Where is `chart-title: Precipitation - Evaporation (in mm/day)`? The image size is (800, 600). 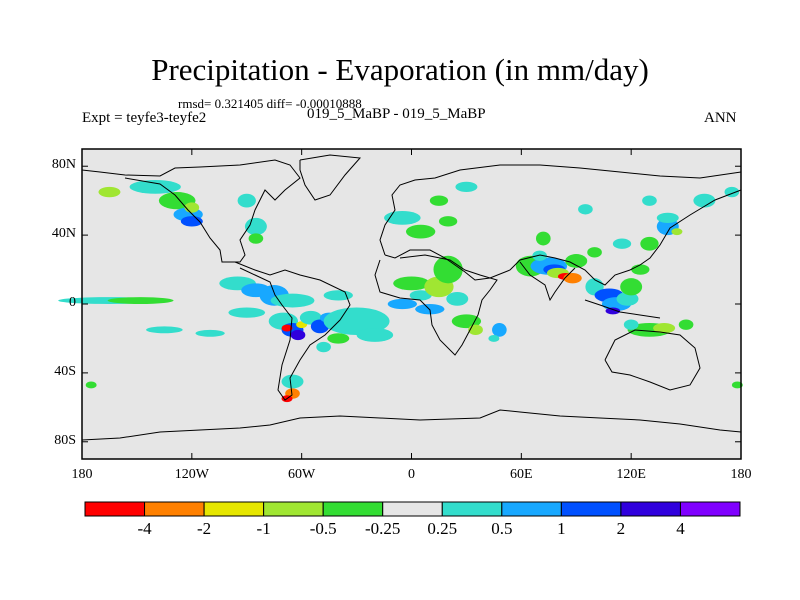
chart-title: Precipitation - Evaporation (in mm/day) is located at coordinates (400, 69).